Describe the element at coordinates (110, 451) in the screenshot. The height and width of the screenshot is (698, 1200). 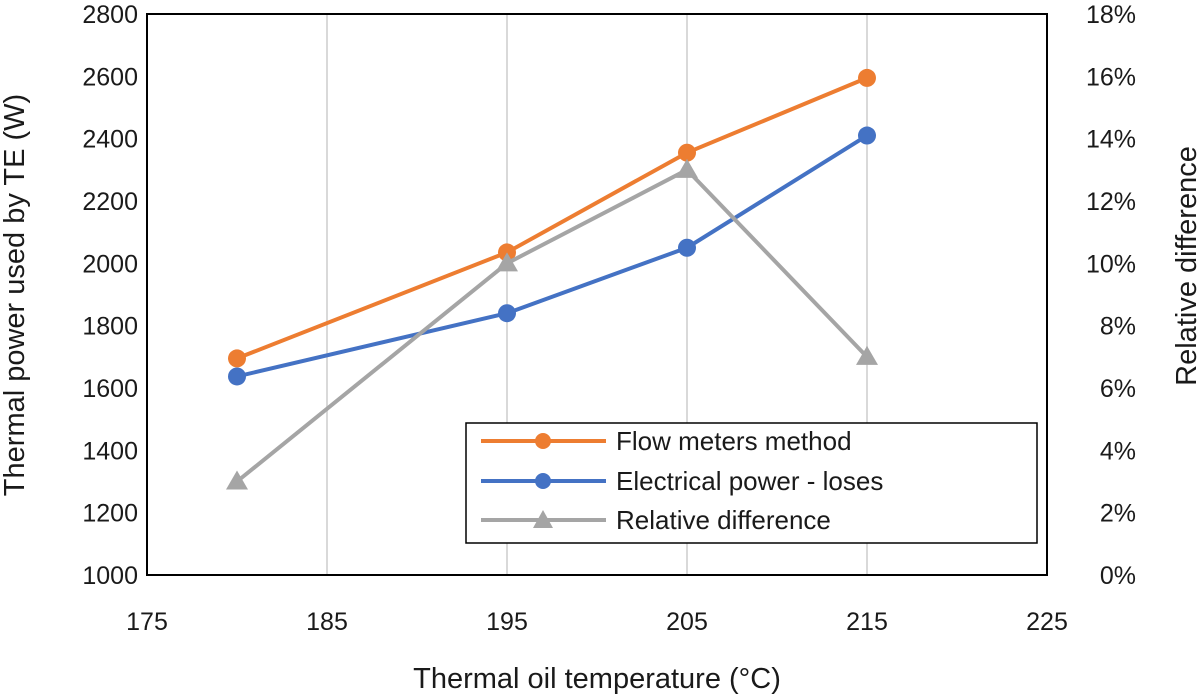
I see `y-tick-label: 1400` at that location.